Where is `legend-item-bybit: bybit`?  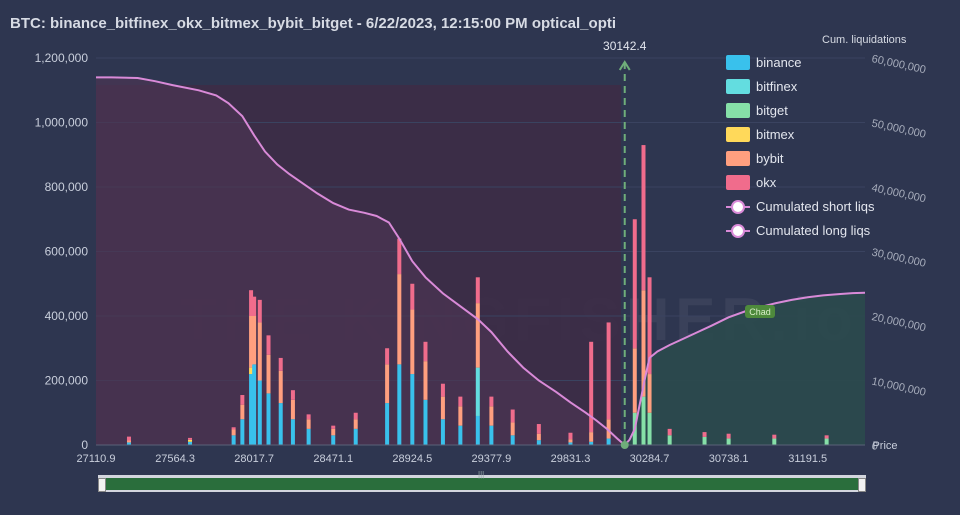 legend-item-bybit: bybit is located at coordinates (800, 158).